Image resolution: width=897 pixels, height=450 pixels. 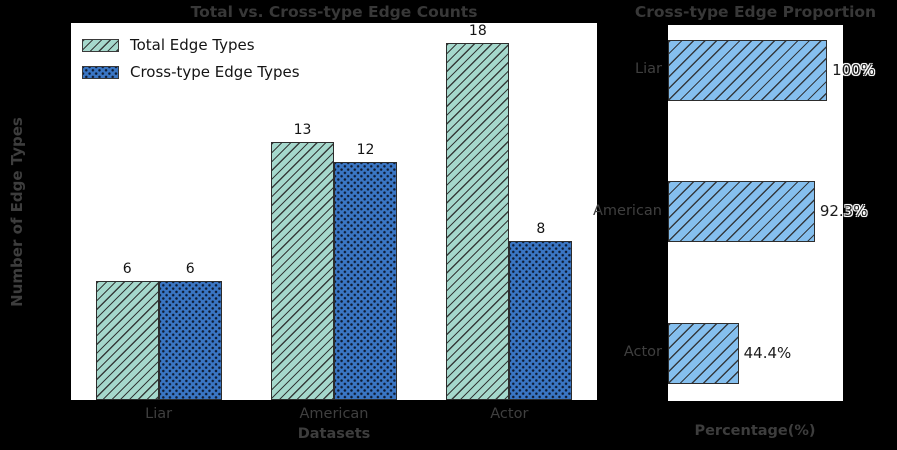 I want to click on percentage-value-label: 44.4%, so click(x=767, y=352).